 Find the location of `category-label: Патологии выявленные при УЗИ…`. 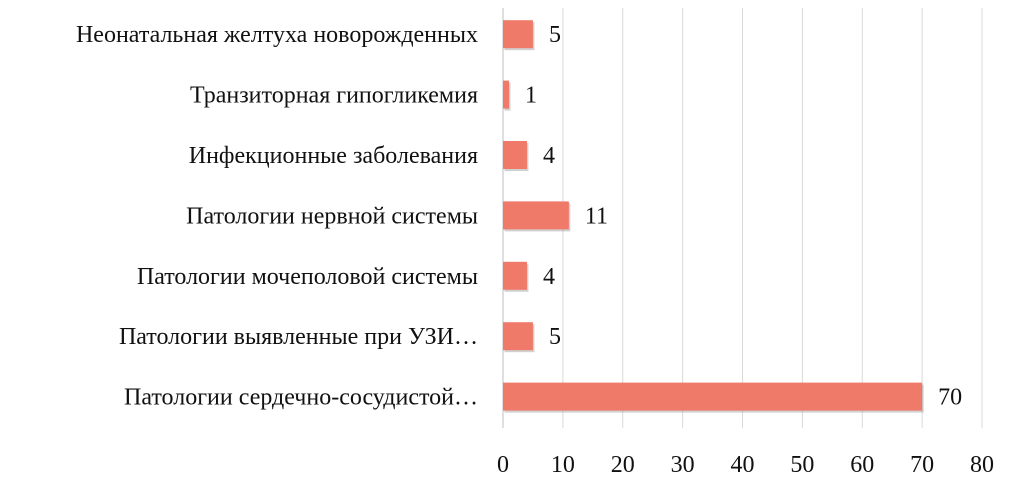

category-label: Патологии выявленные при УЗИ… is located at coordinates (298, 337).